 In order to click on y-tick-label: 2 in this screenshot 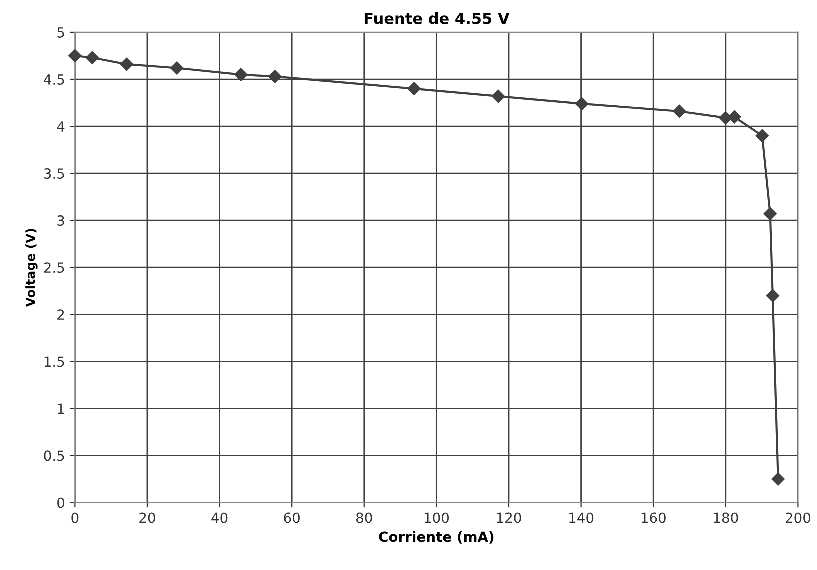, I will do `click(61, 315)`.